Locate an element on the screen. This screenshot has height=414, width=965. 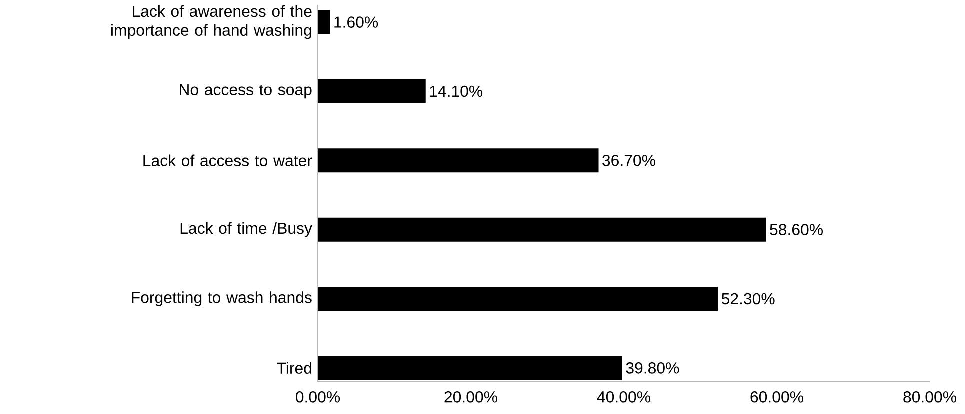
data-label: 39.80% is located at coordinates (653, 368).